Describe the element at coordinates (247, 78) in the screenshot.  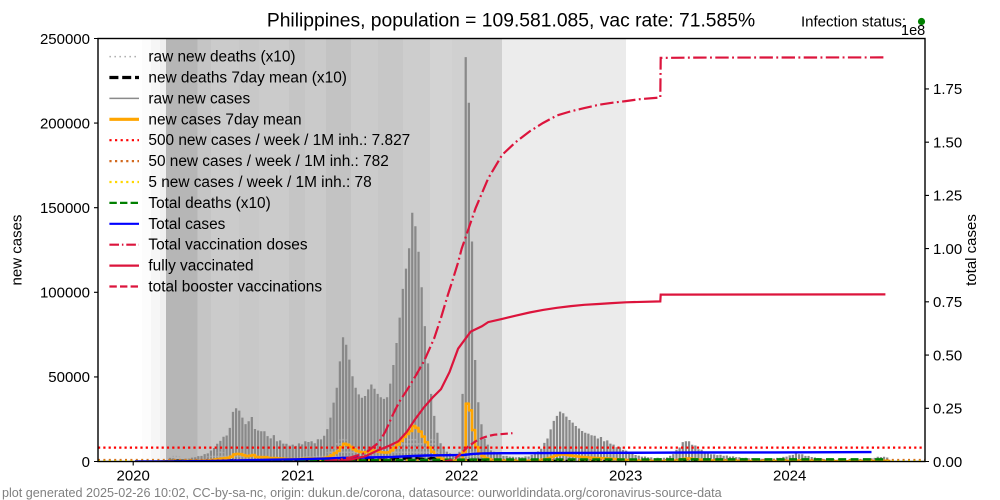
I see `svg-text: new deaths 7day mean (x10)` at that location.